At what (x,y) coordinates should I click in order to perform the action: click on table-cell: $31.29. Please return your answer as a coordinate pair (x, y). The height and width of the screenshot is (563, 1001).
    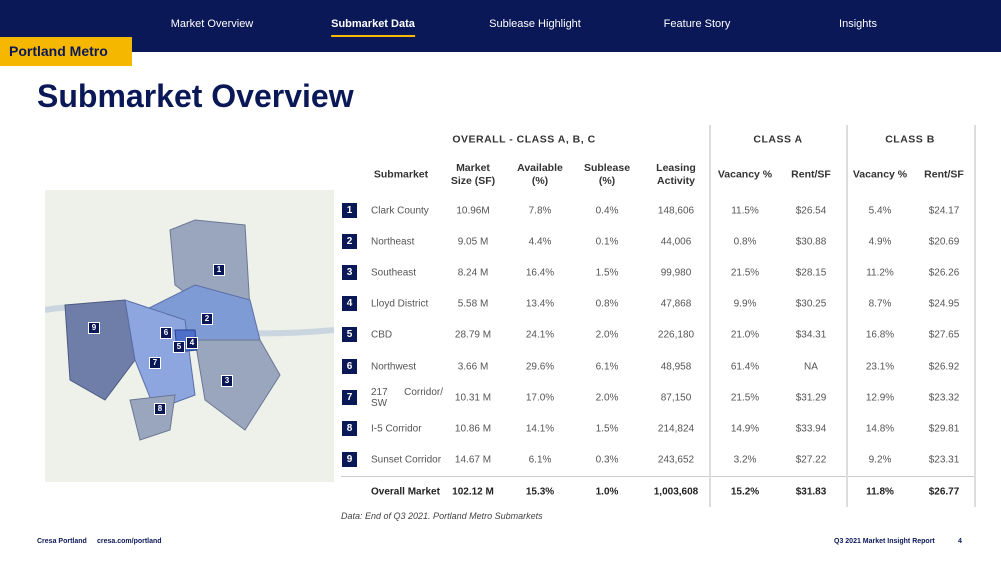
    Looking at the image, I should click on (811, 398).